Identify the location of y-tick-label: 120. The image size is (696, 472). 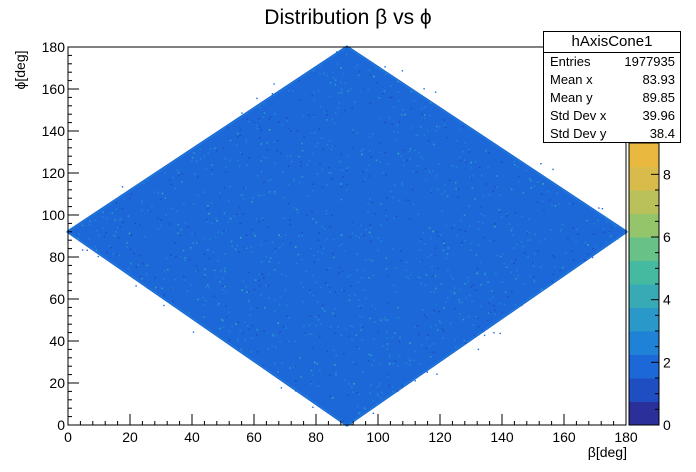
(54, 173).